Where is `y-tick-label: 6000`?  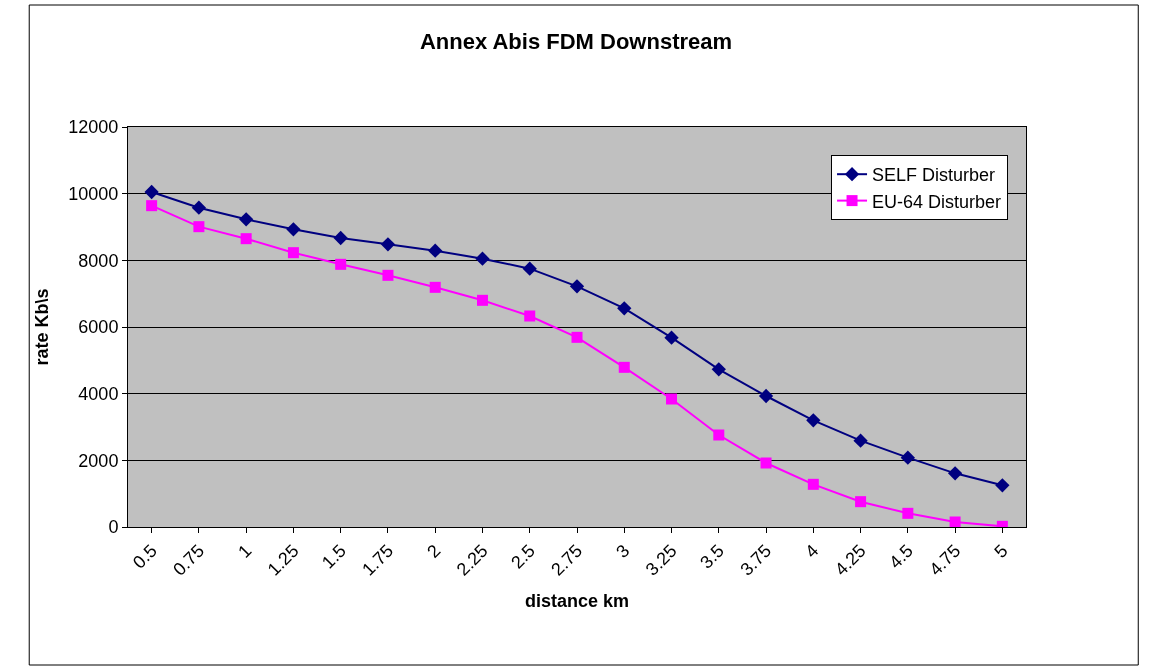
y-tick-label: 6000 is located at coordinates (98, 327).